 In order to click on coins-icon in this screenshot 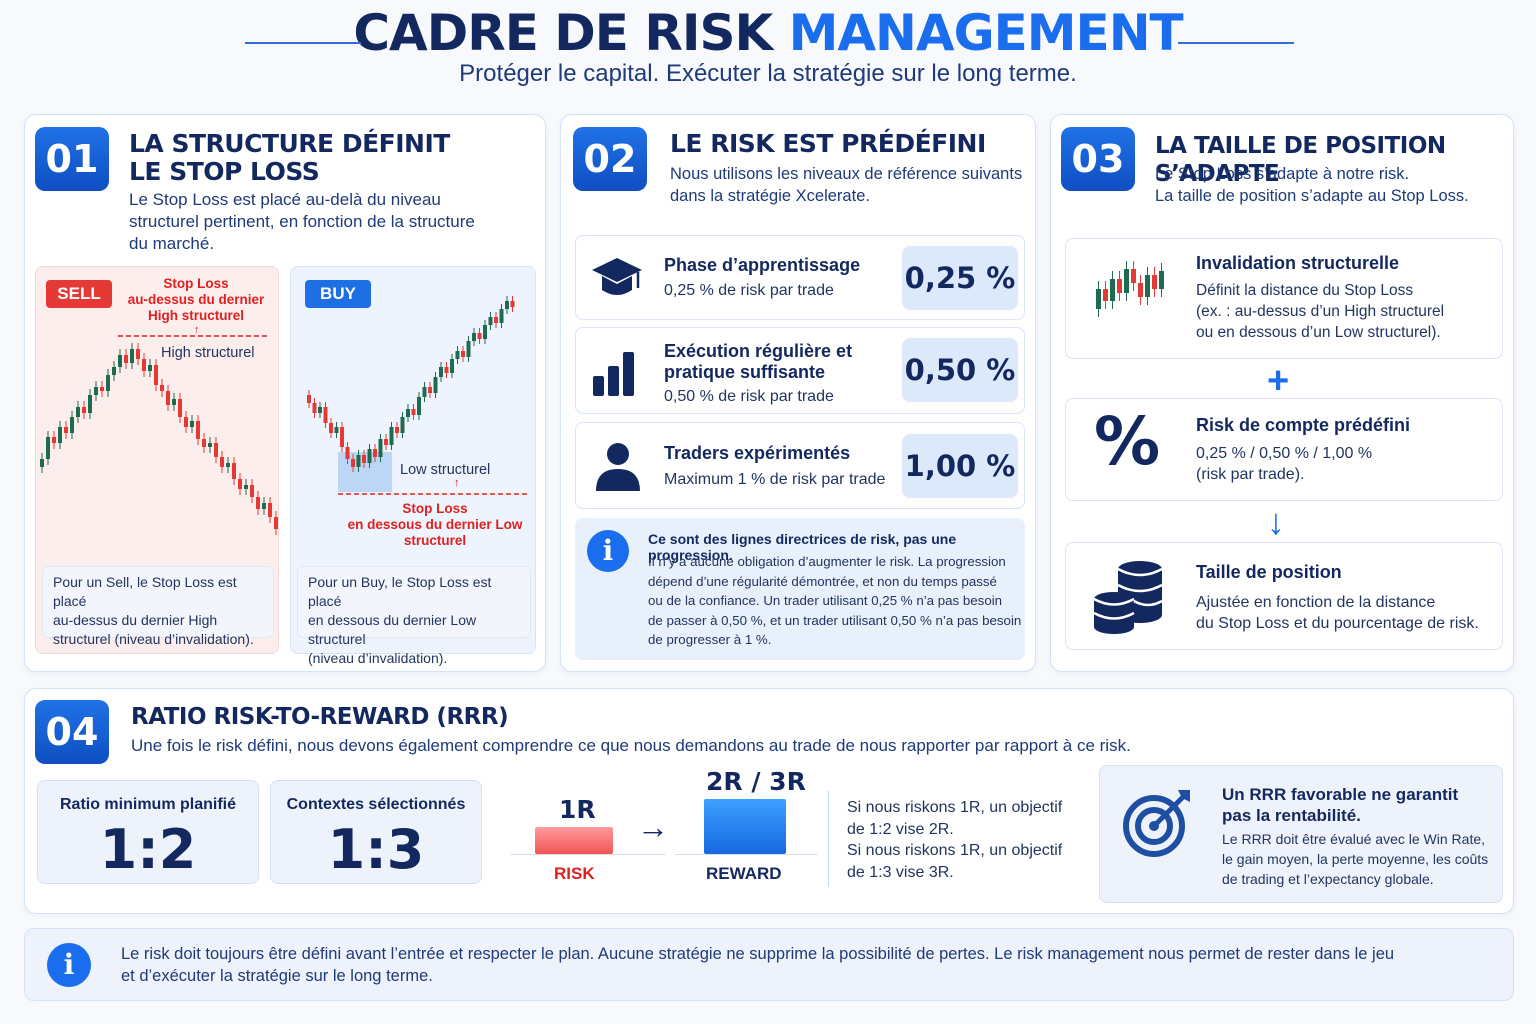, I will do `click(1128, 597)`.